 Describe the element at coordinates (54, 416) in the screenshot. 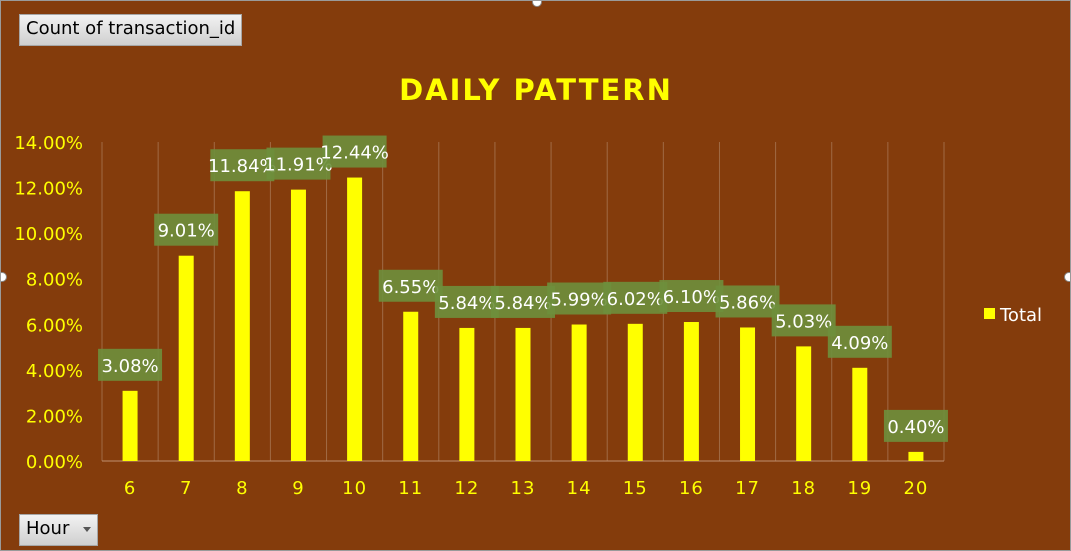

I see `y-tick-label: 2.00%` at that location.